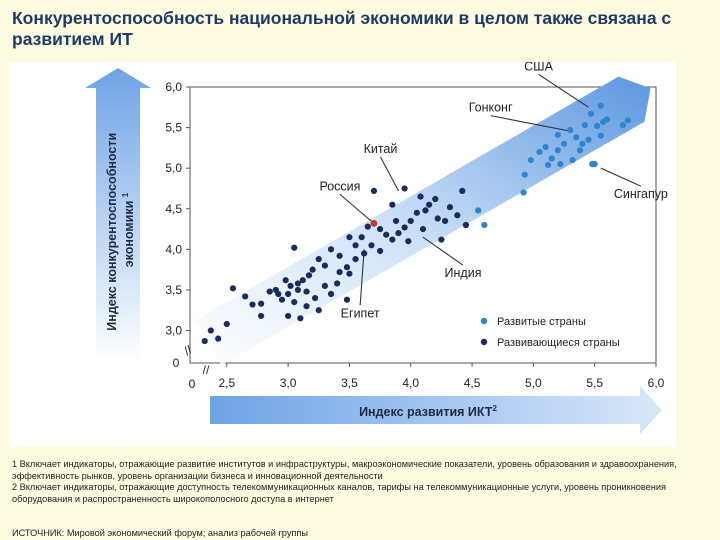 This screenshot has height=540, width=720. What do you see at coordinates (188, 350) in the screenshot?
I see `y-axis-break: //` at bounding box center [188, 350].